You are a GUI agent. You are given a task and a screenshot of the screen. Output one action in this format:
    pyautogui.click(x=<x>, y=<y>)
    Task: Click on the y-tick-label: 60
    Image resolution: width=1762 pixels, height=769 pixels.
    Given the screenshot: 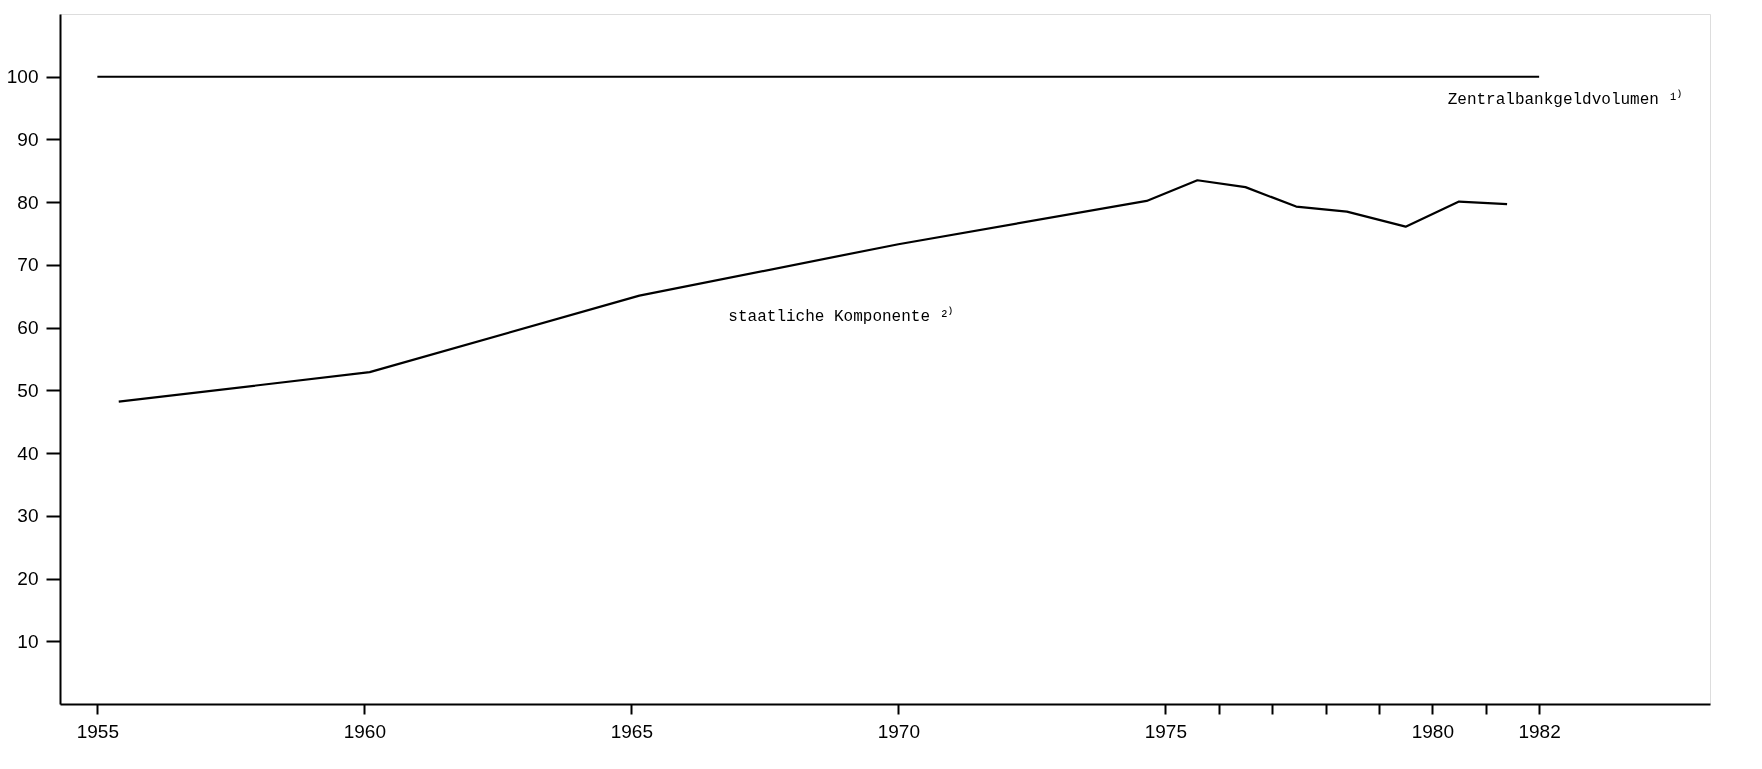 What is the action you would take?
    pyautogui.click(x=28, y=328)
    